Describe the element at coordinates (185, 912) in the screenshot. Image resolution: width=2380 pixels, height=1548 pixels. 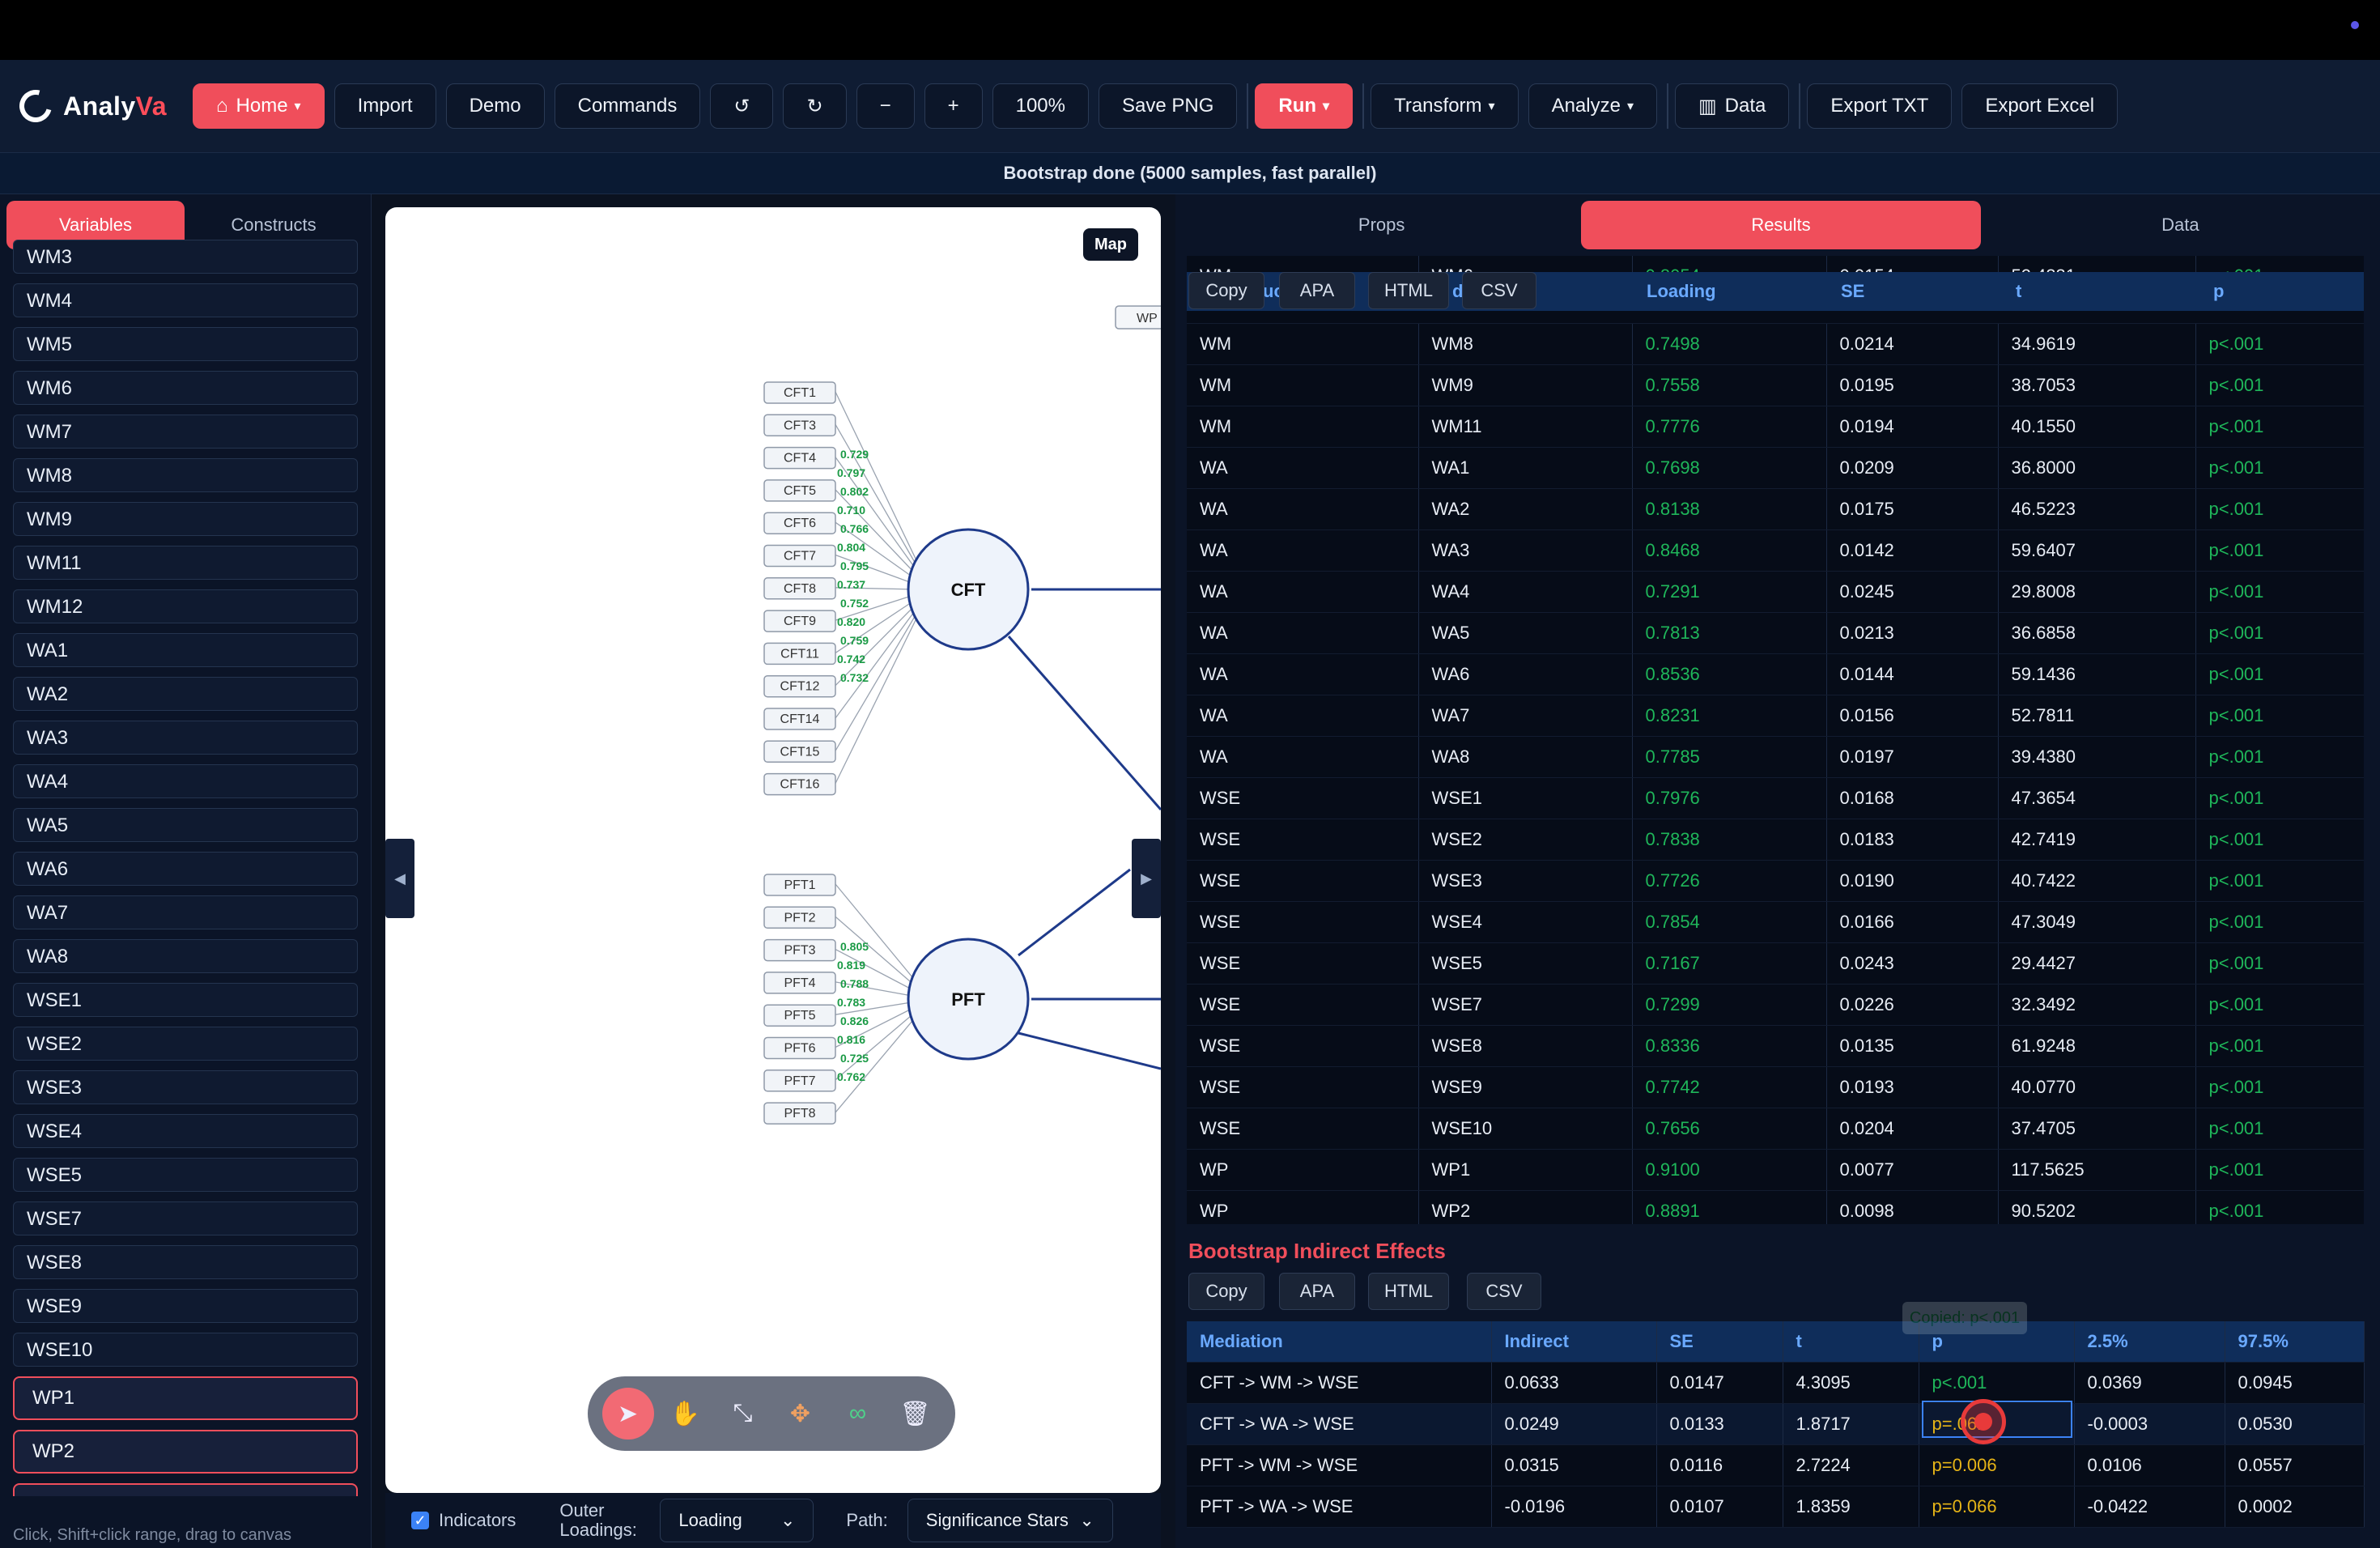
I see `variable-item: WA7` at that location.